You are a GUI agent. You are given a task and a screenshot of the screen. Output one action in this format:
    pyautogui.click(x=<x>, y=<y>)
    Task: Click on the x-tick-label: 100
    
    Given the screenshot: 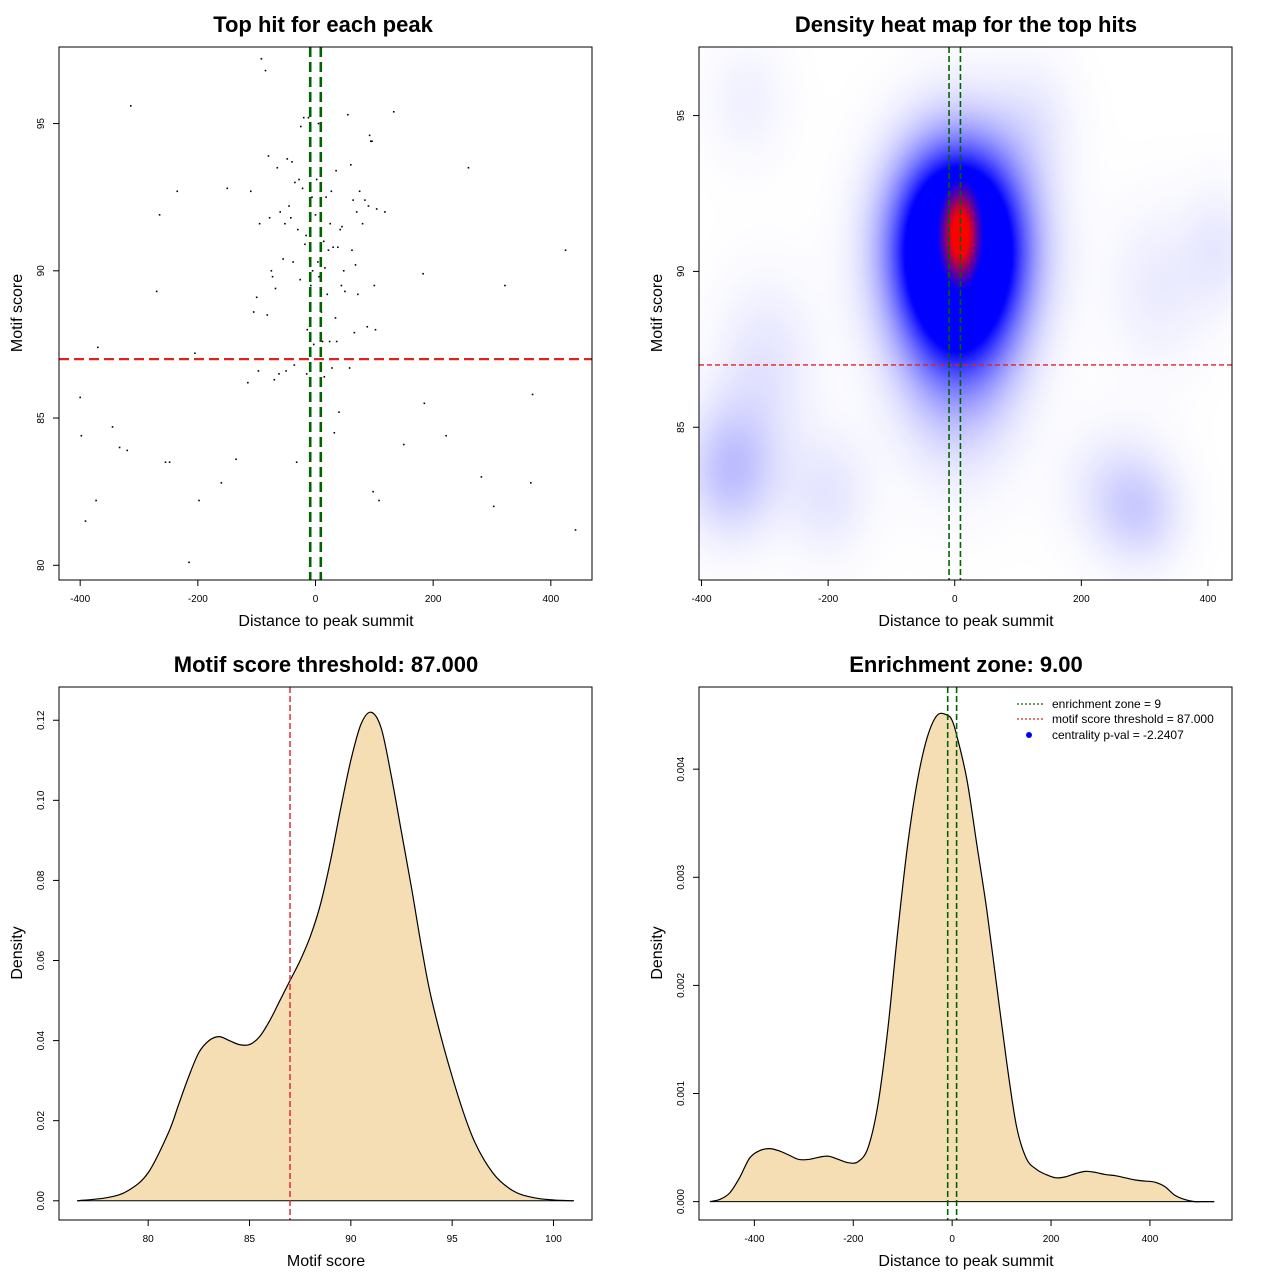 What is the action you would take?
    pyautogui.click(x=553, y=1239)
    